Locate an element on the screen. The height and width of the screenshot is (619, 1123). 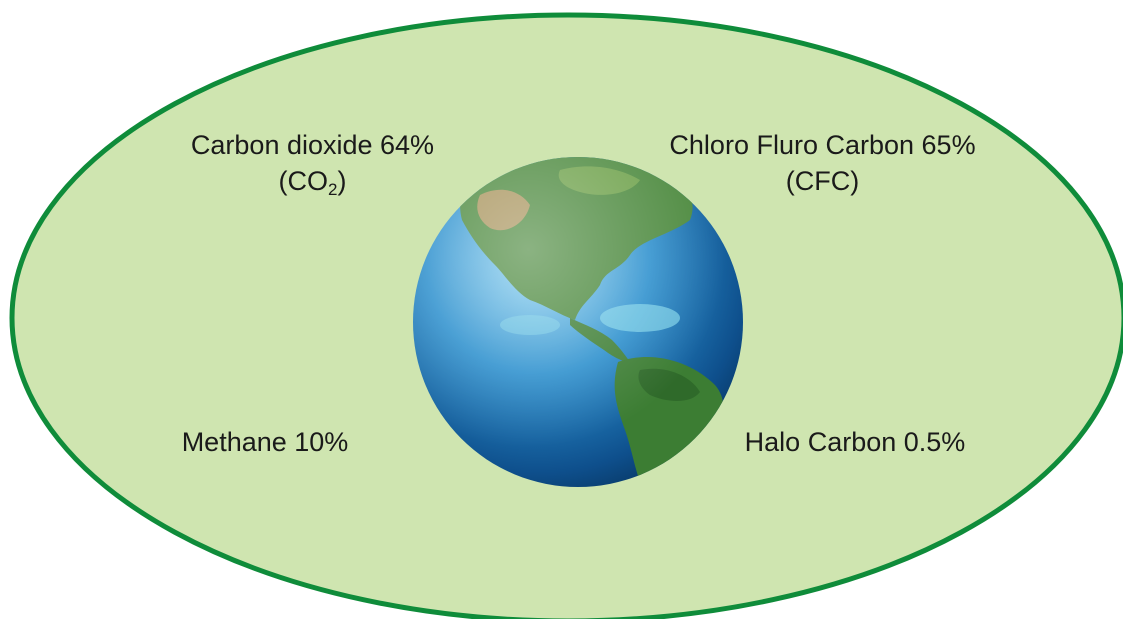
cfc-name: Chloro Fluro Carbon 65% is located at coordinates (822, 145).